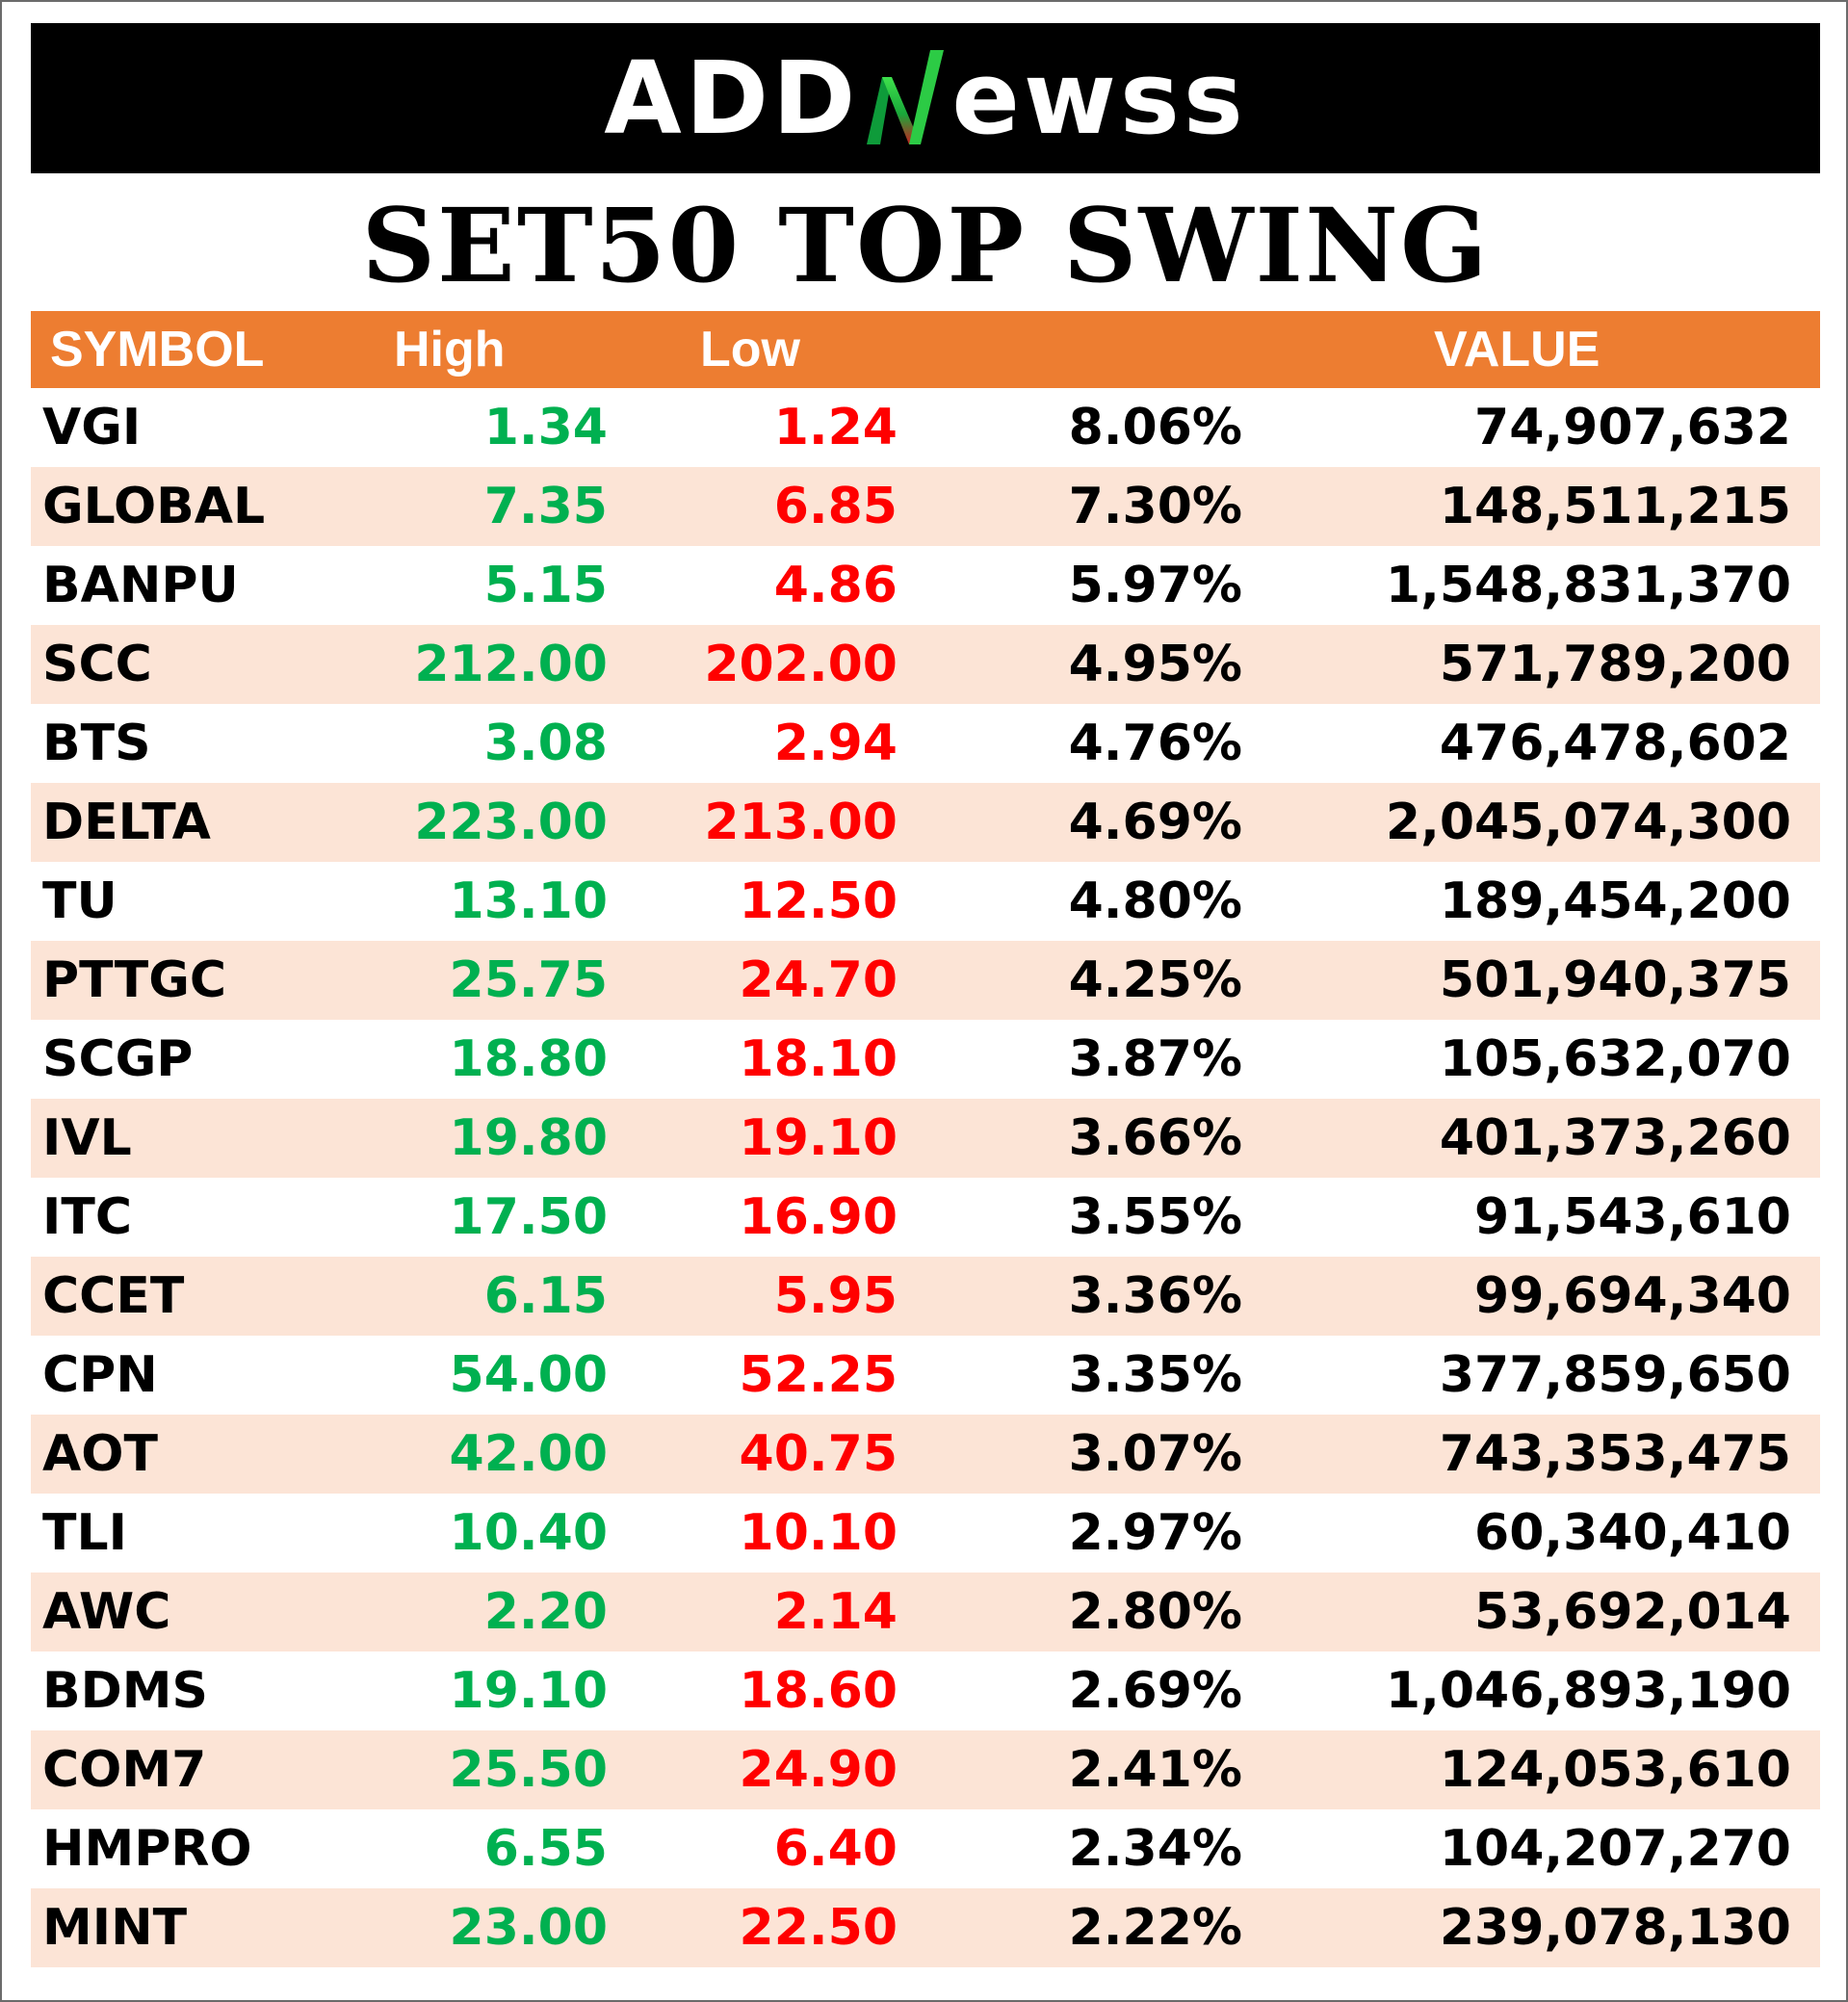 The width and height of the screenshot is (1848, 2002). I want to click on cell-value: 571,789,200, so click(1615, 664).